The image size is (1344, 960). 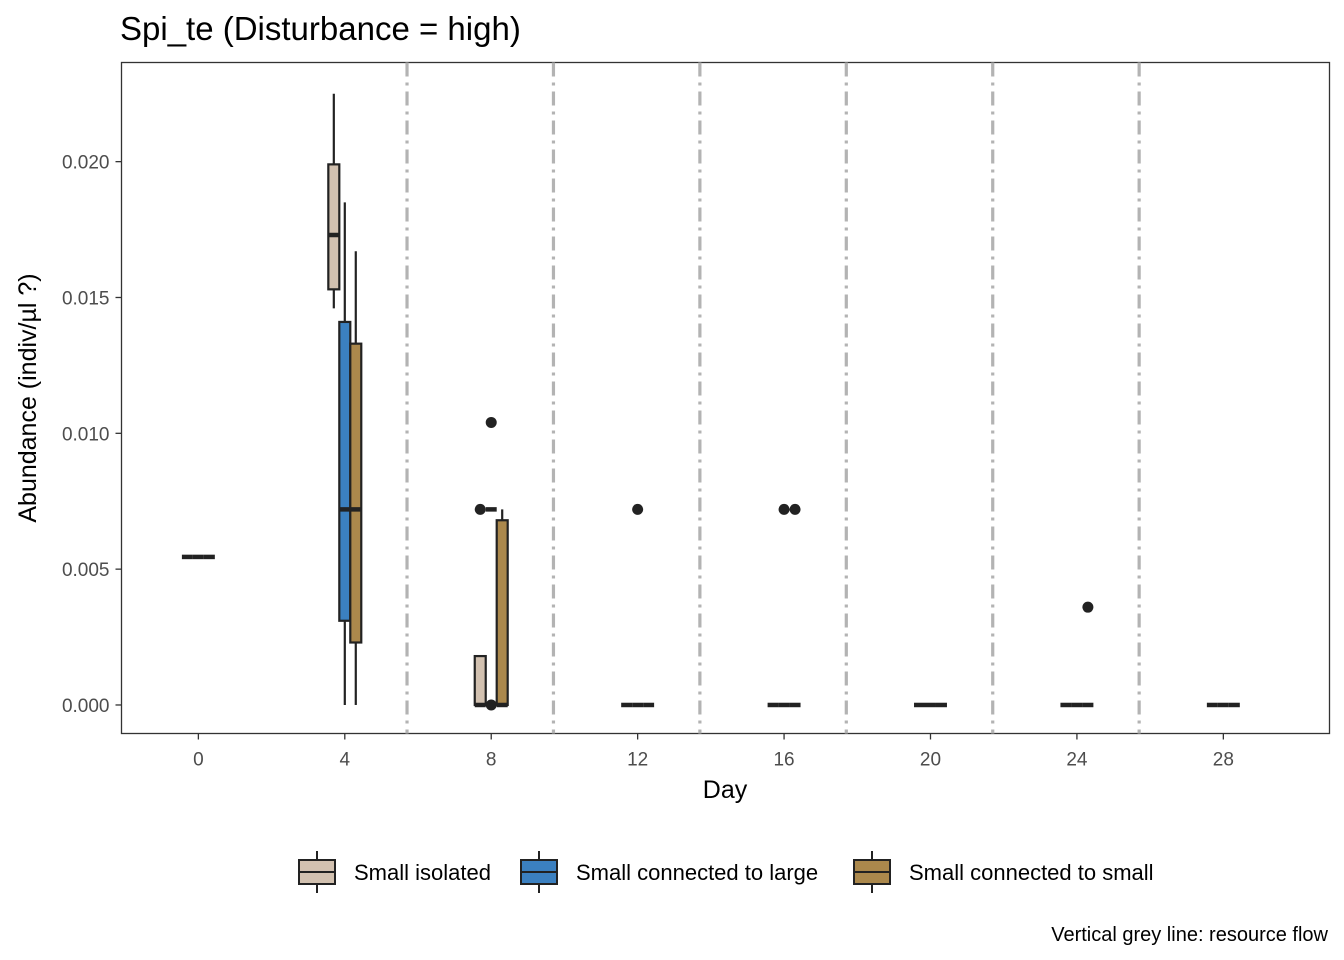 I want to click on x-tick-label: 4, so click(x=345, y=760).